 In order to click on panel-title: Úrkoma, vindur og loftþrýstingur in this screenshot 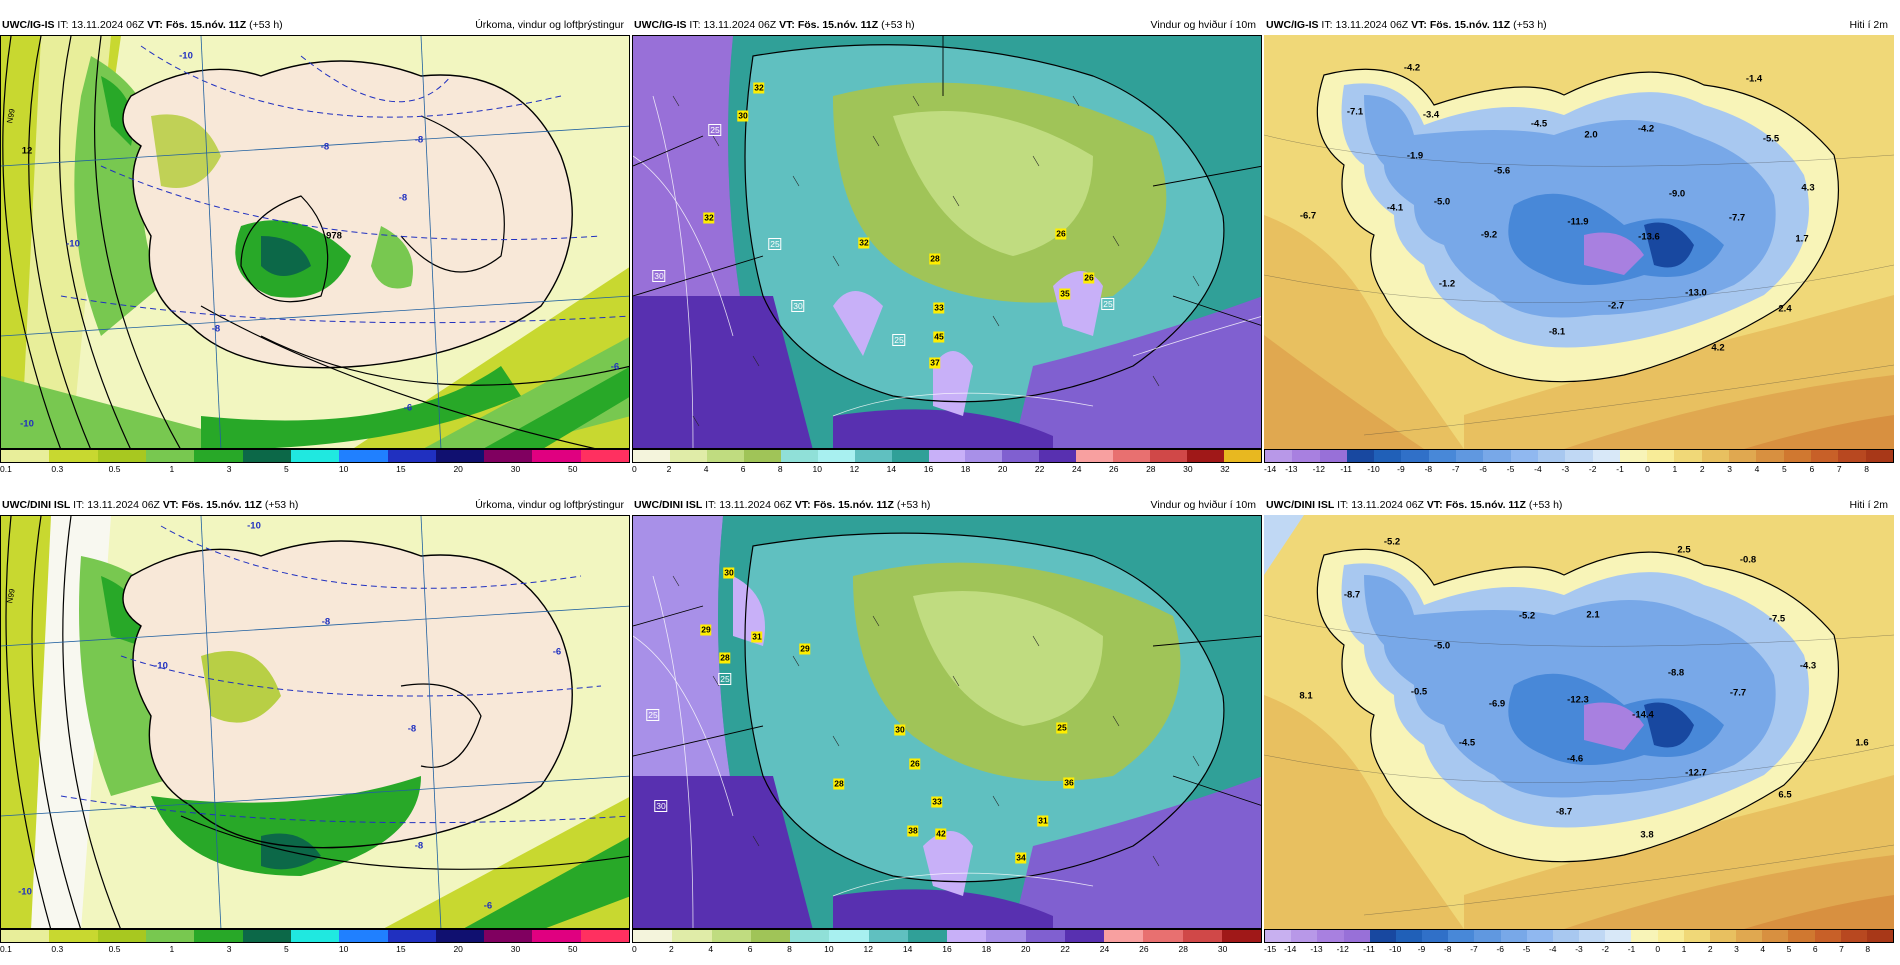, I will do `click(549, 25)`.